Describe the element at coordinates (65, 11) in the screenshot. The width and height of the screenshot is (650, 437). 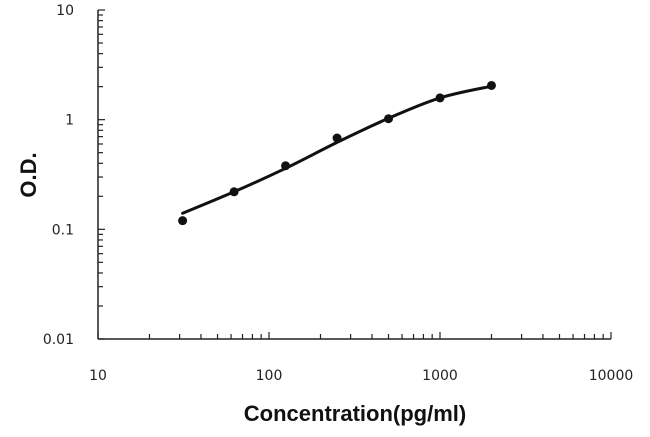
I see `y-tick-label: 10` at that location.